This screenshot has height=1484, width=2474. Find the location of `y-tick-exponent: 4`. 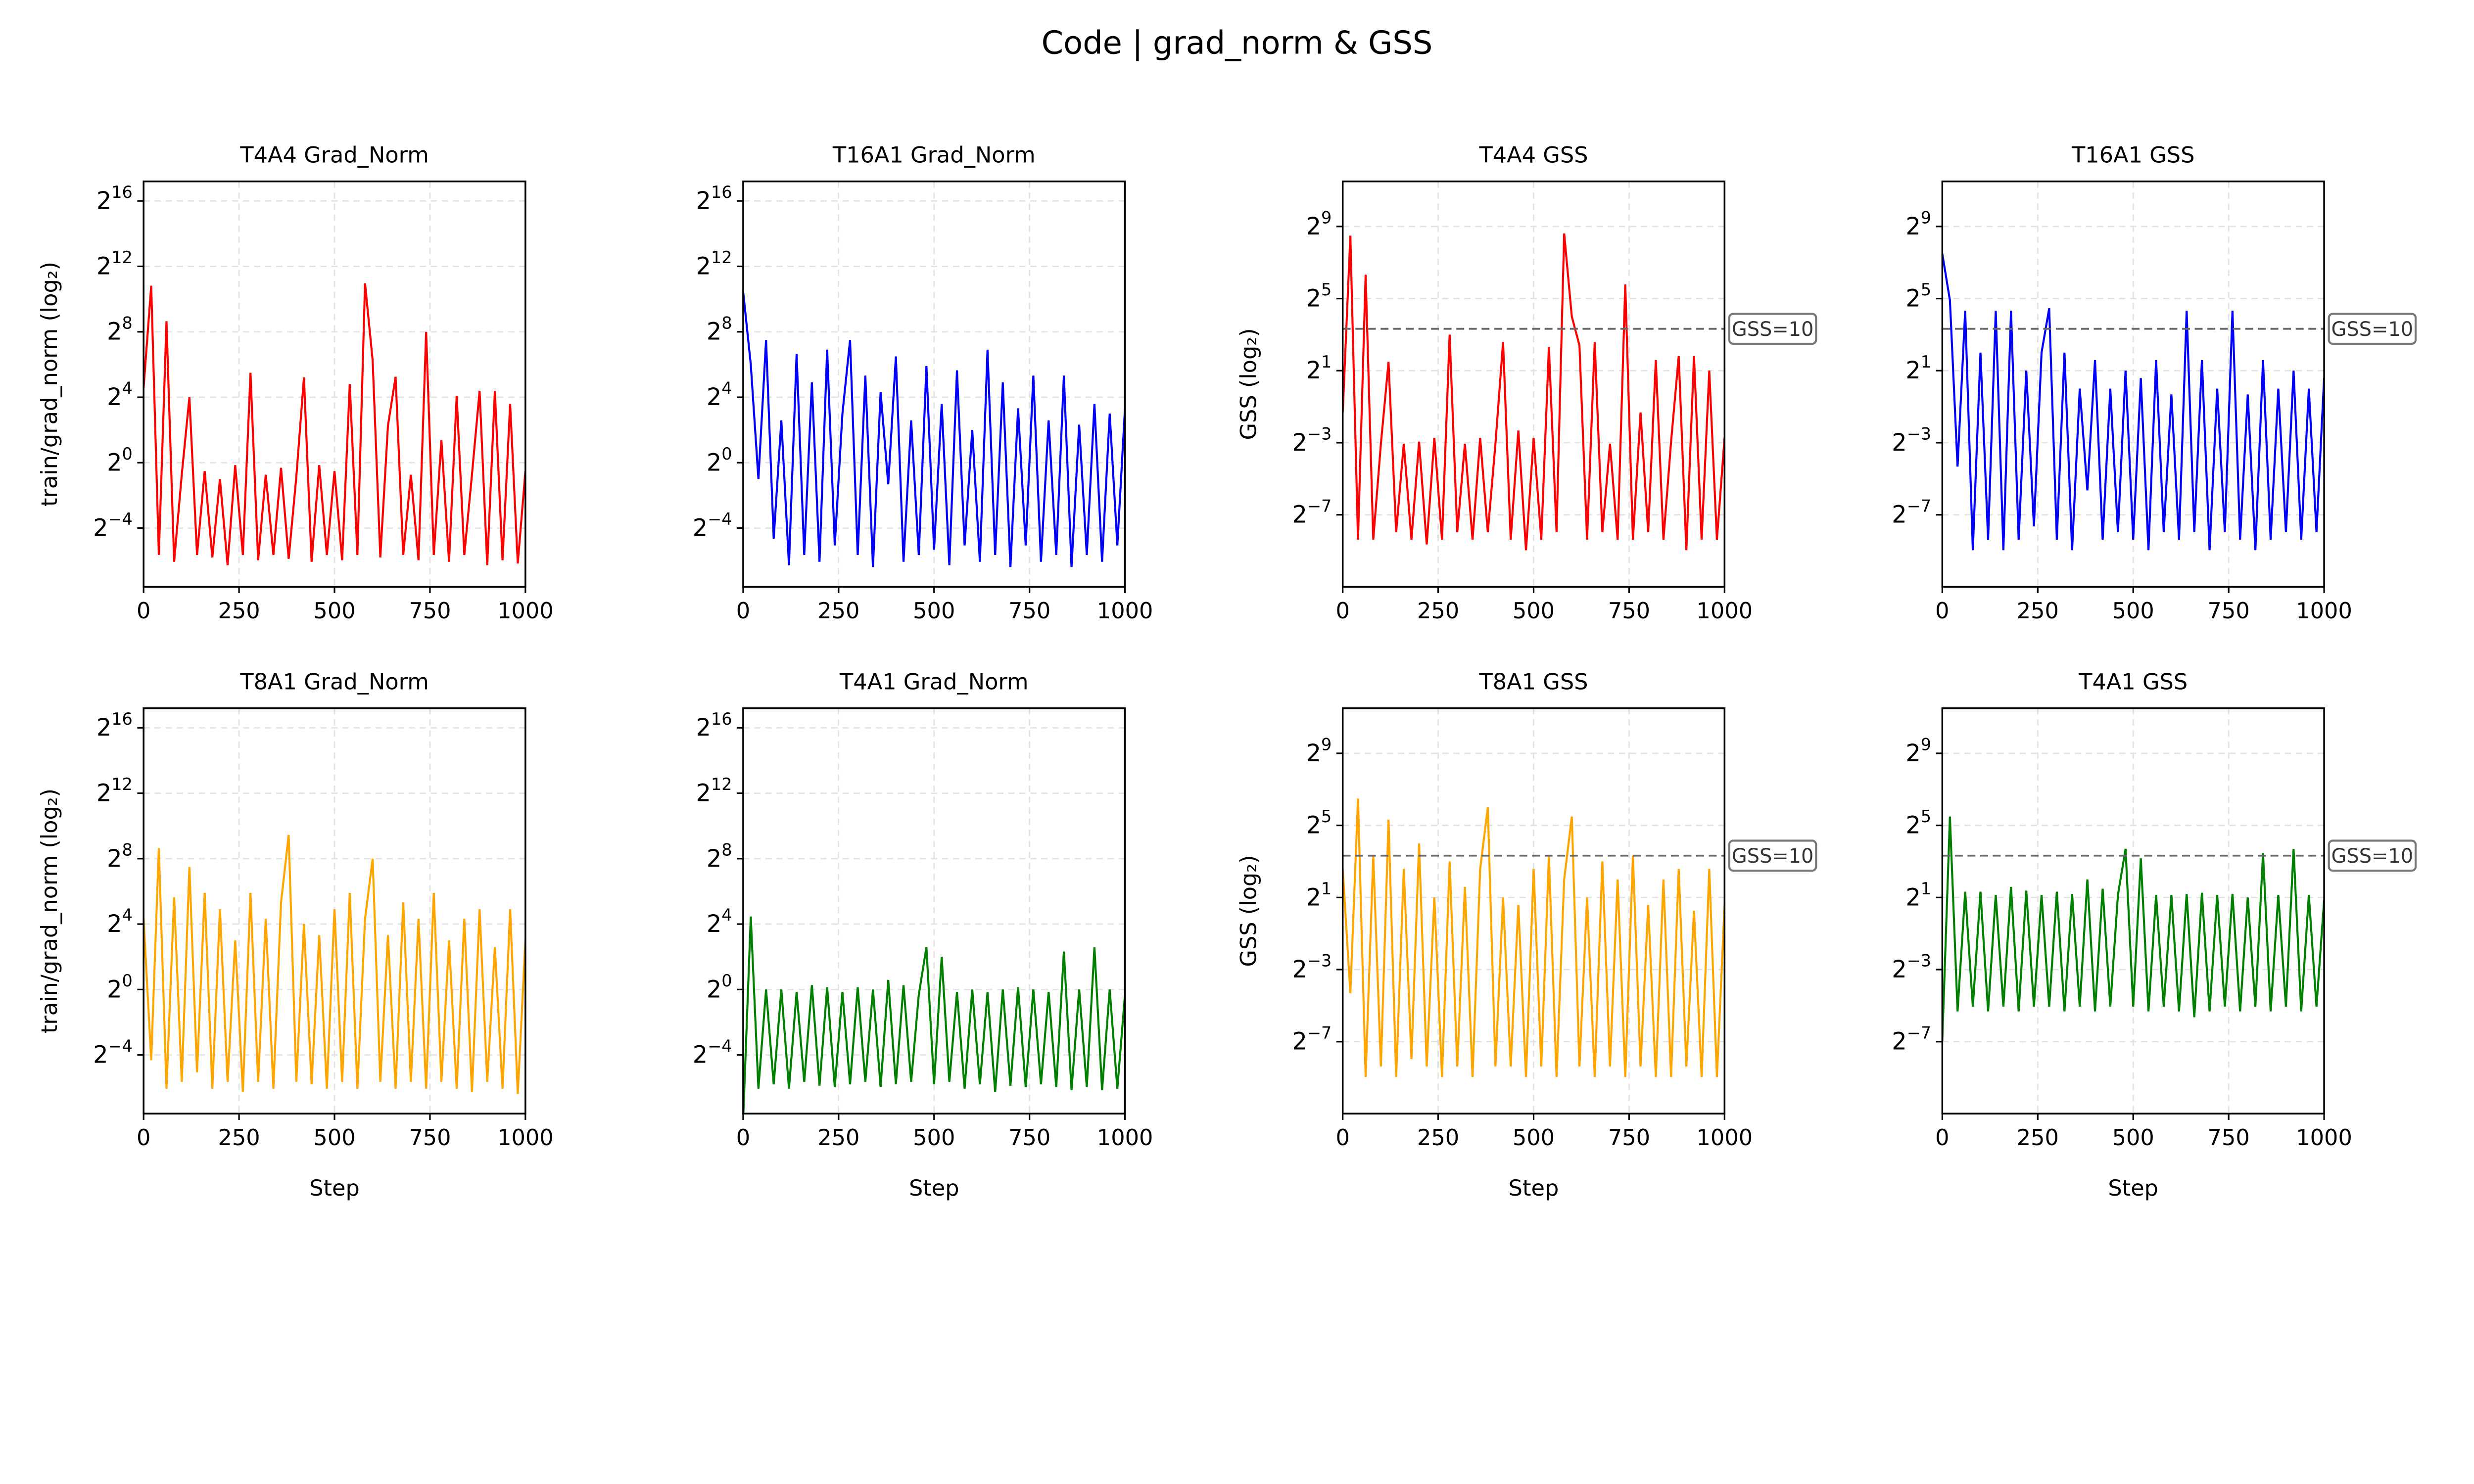

y-tick-exponent: 4 is located at coordinates (727, 388).